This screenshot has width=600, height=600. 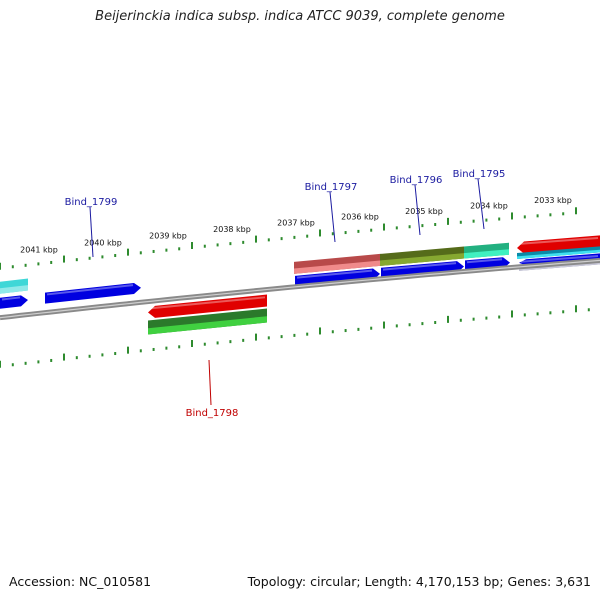 I want to click on cog-block-right-cyan-bottom, so click(x=558, y=254).